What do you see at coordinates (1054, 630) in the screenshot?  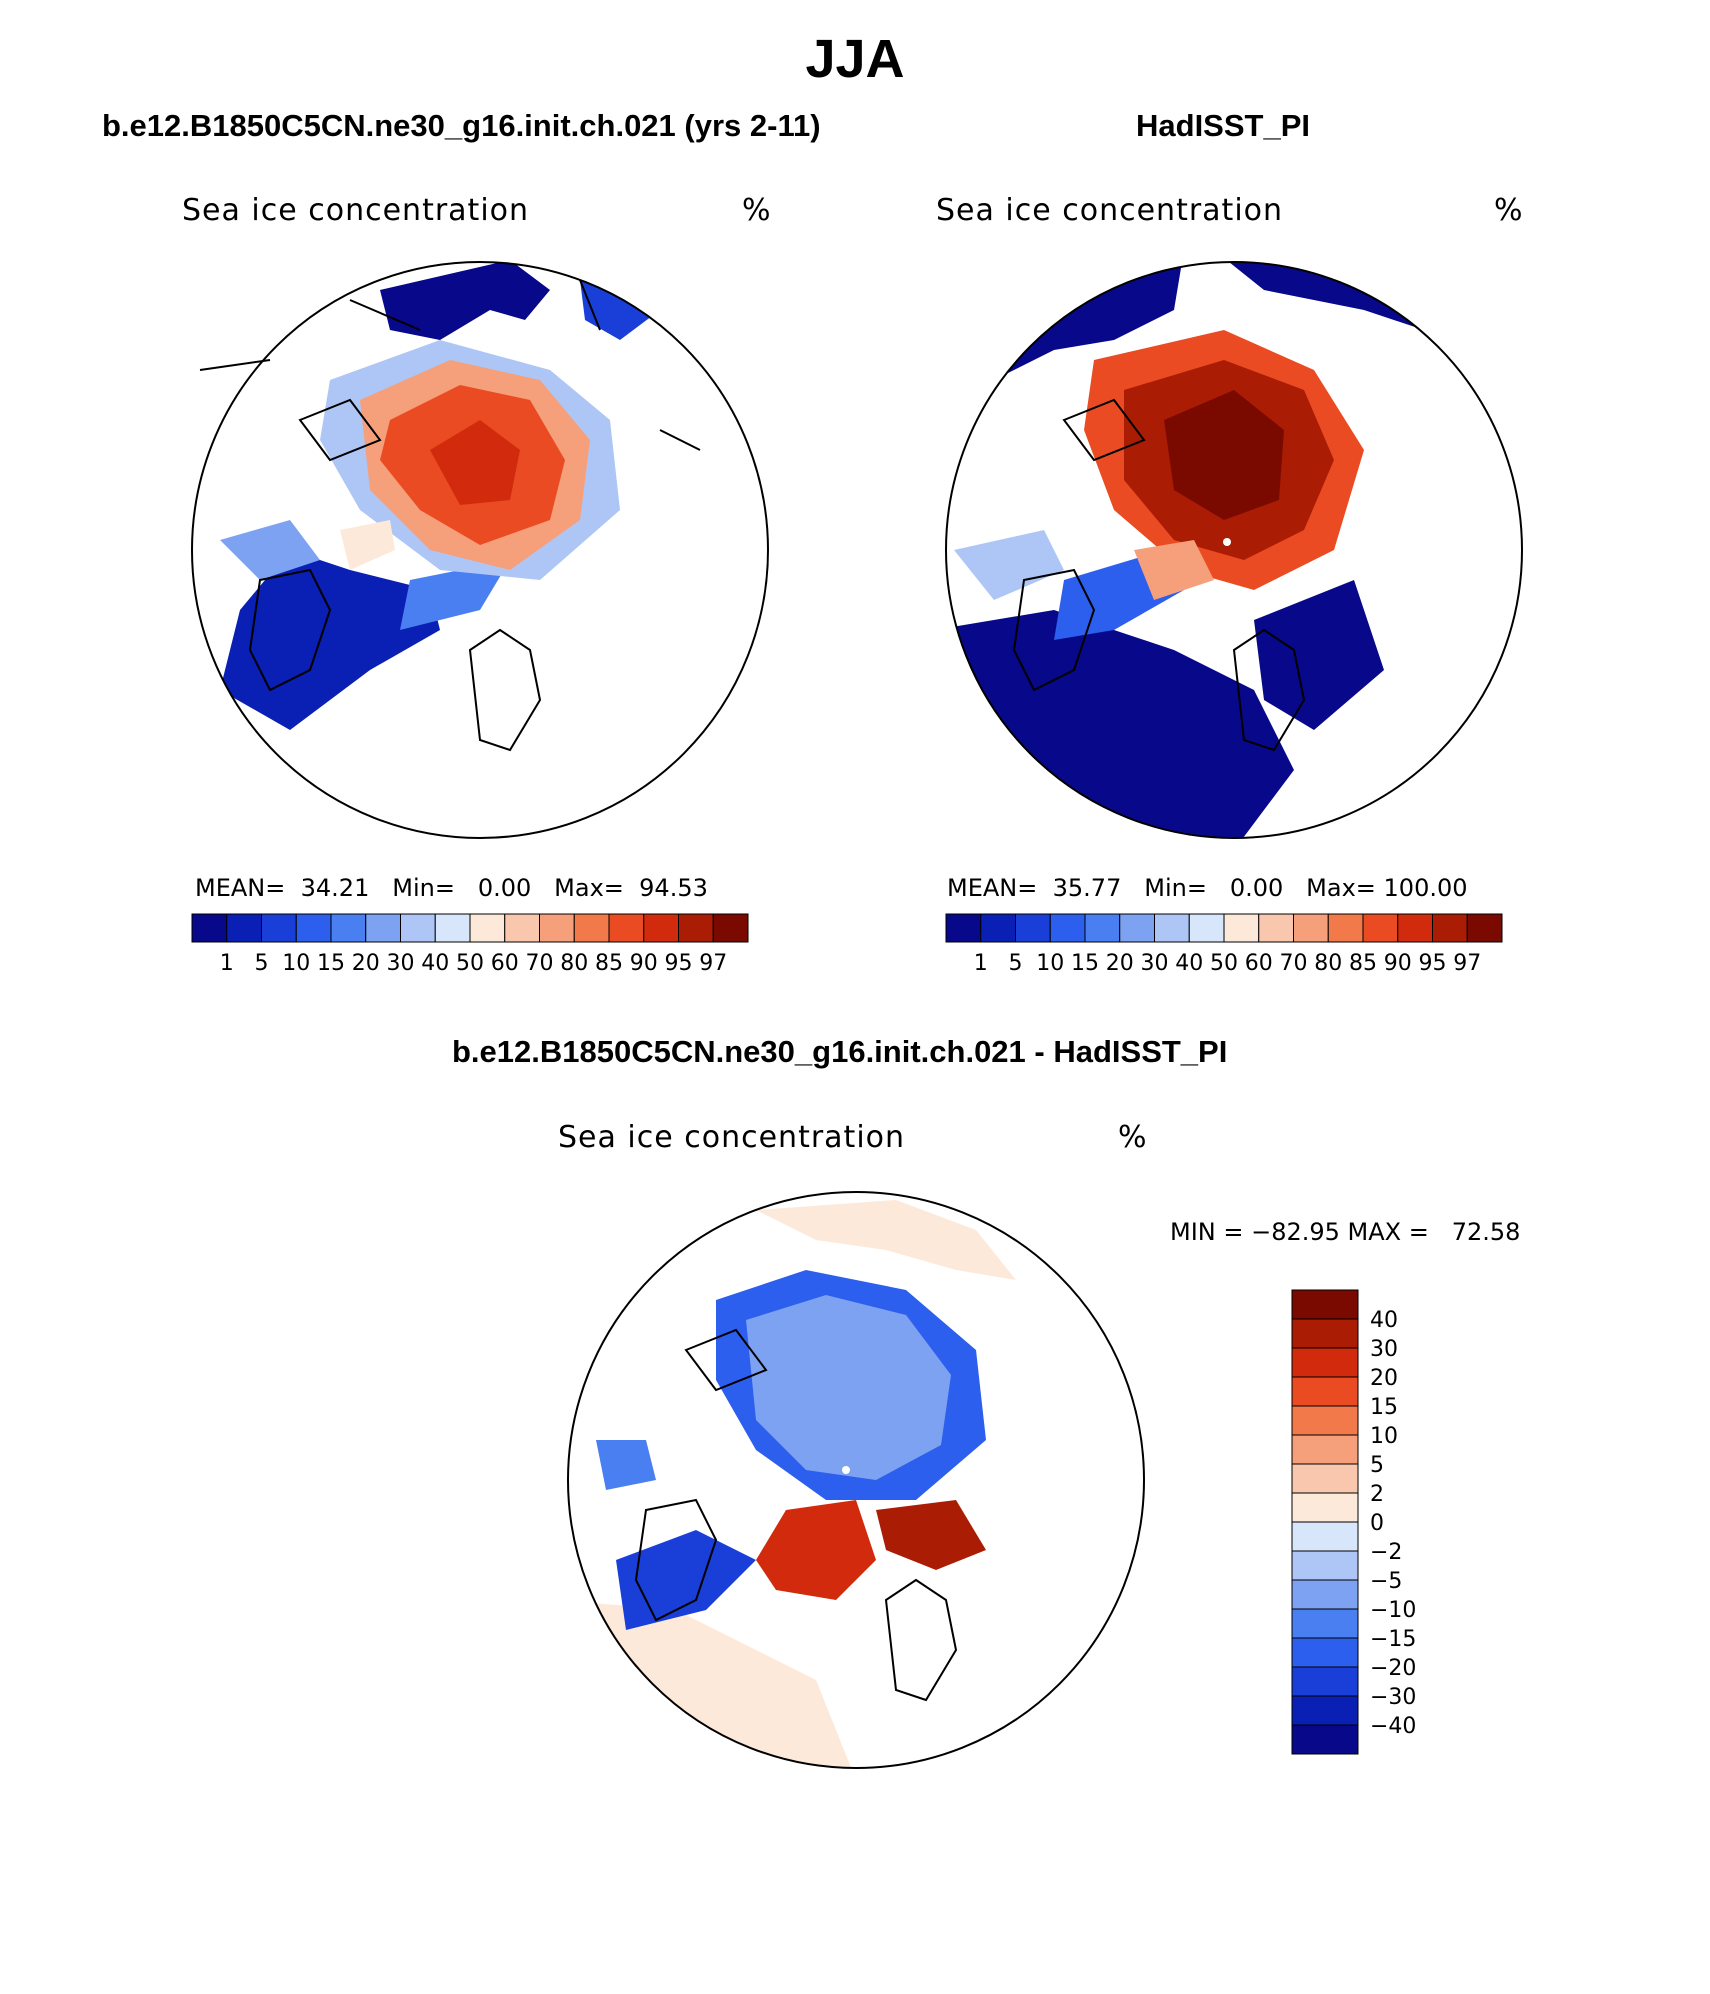 I see `coast-greenland` at bounding box center [1054, 630].